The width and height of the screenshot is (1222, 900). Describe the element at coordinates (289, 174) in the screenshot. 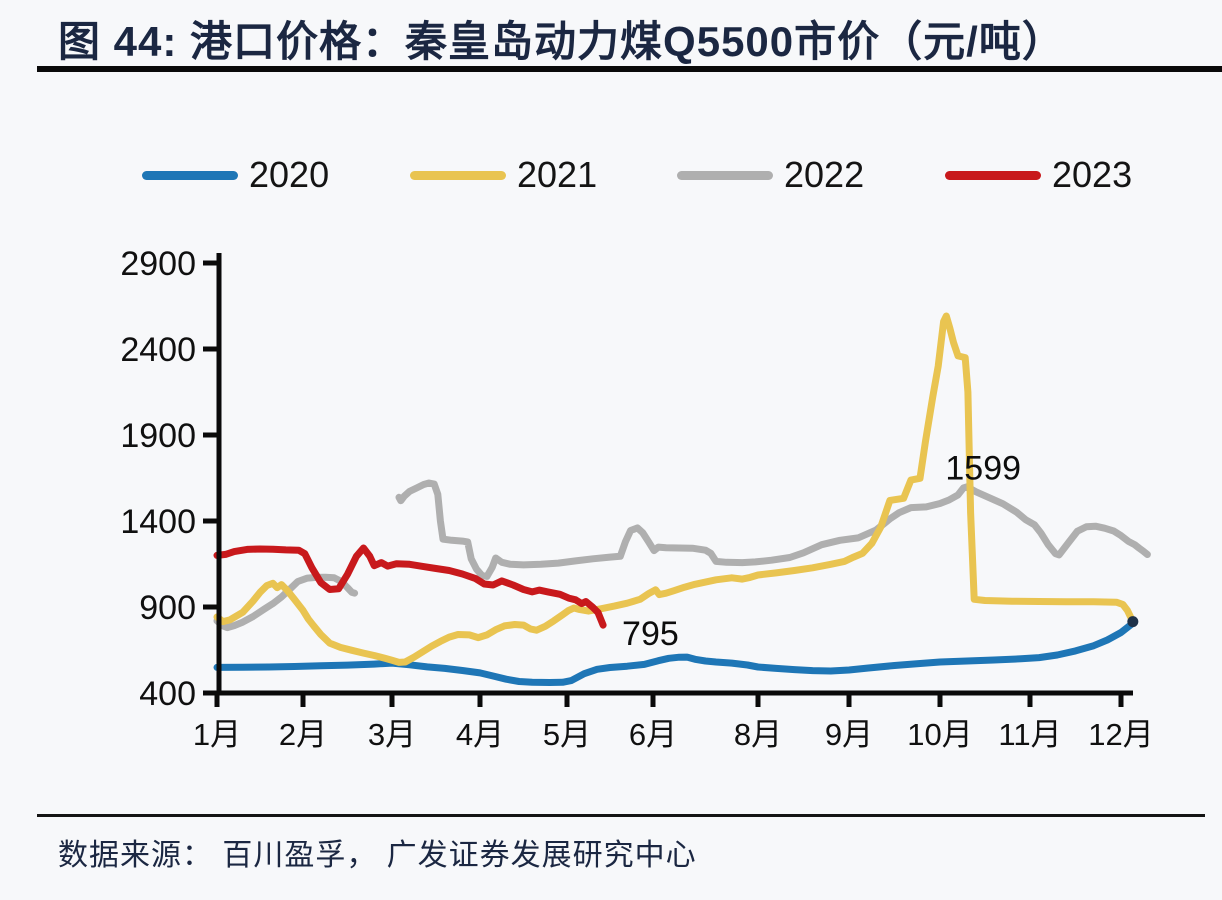

I see `legend-label-2020: 2020` at that location.